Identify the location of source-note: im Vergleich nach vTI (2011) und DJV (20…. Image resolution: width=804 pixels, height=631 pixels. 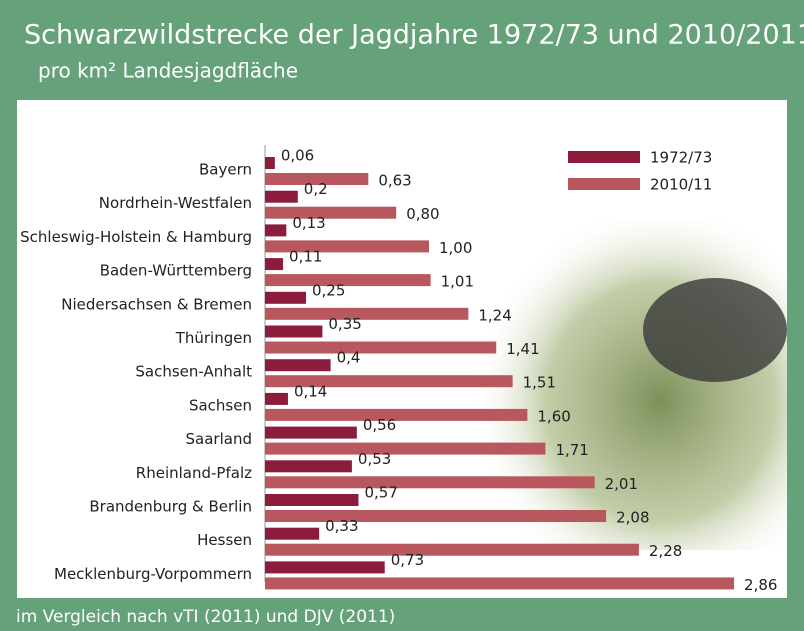
(205, 617).